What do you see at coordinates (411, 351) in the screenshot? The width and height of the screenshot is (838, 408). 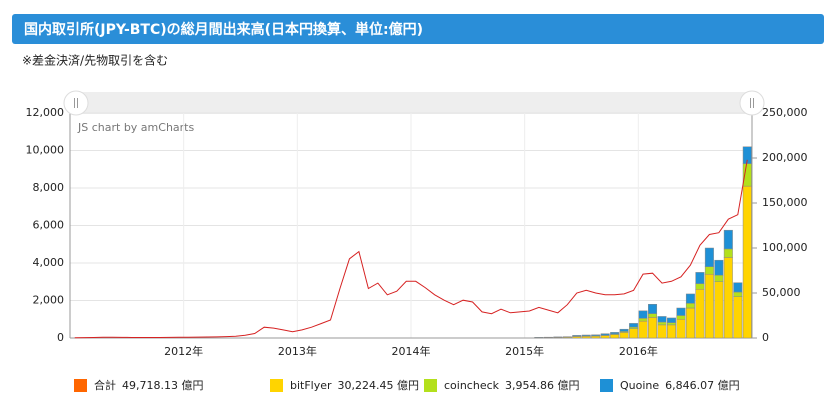 I see `x-tick-label: 2014年` at bounding box center [411, 351].